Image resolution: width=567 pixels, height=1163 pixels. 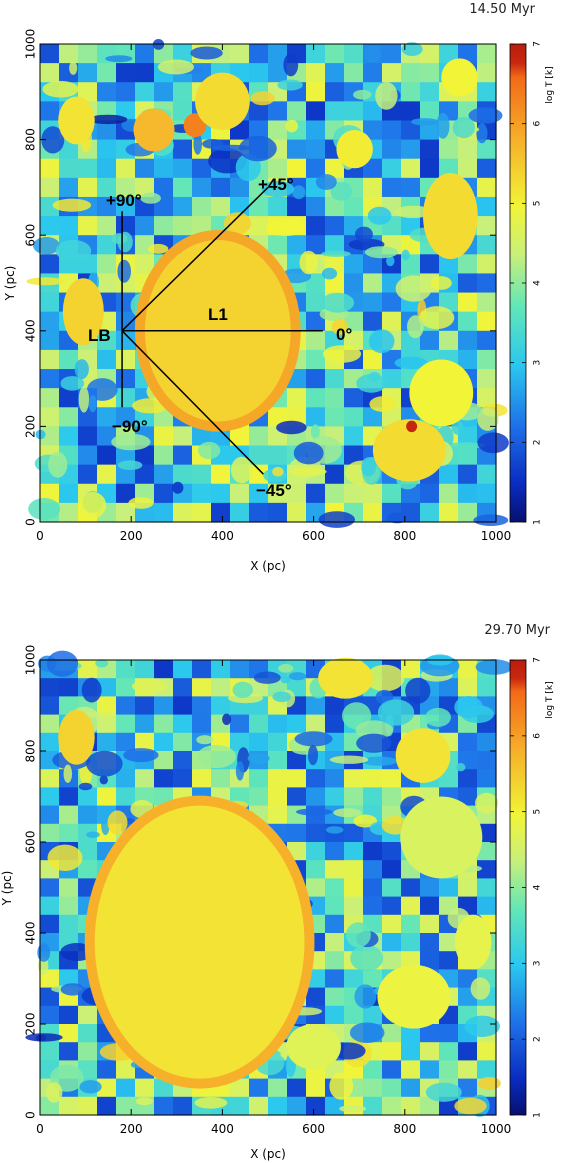 I want to click on angle-rays, so click(x=222, y=330).